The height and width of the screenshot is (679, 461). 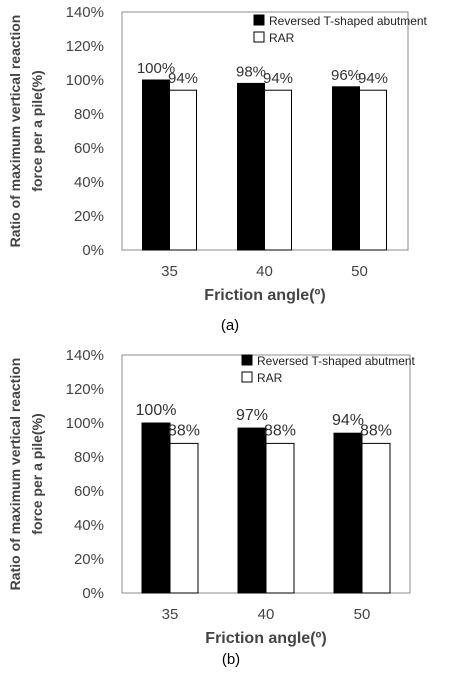 I want to click on data-label: 98%, so click(x=251, y=71).